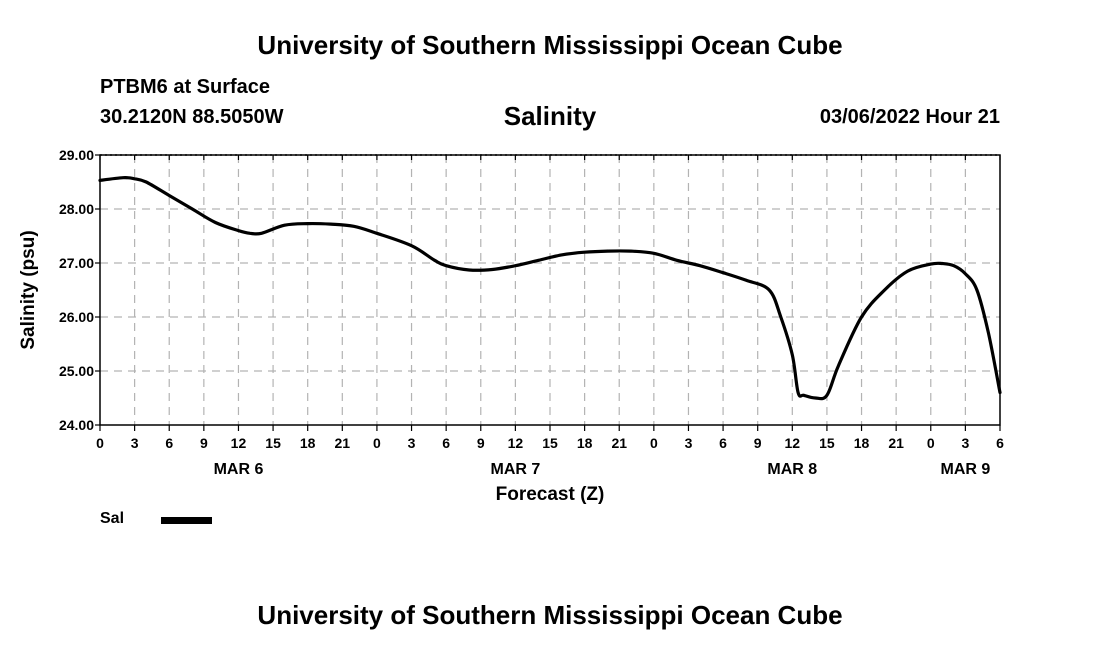  What do you see at coordinates (112, 518) in the screenshot?
I see `legend-label: Sal` at bounding box center [112, 518].